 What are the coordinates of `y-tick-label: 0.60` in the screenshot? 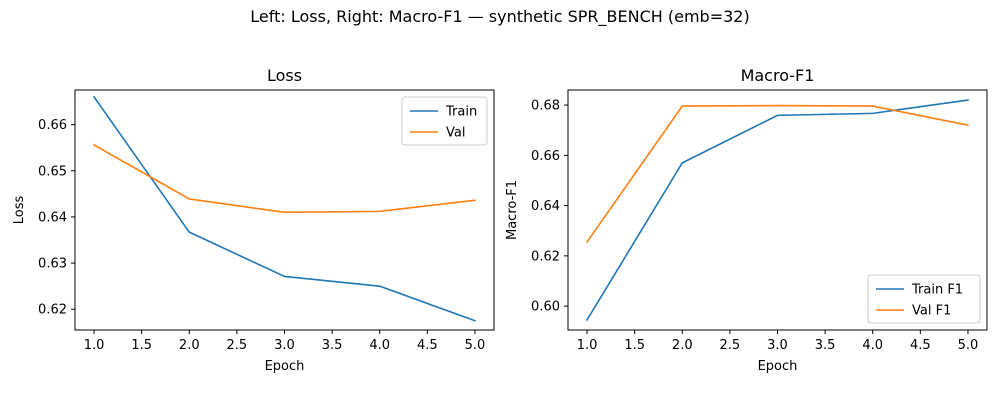 It's located at (545, 307).